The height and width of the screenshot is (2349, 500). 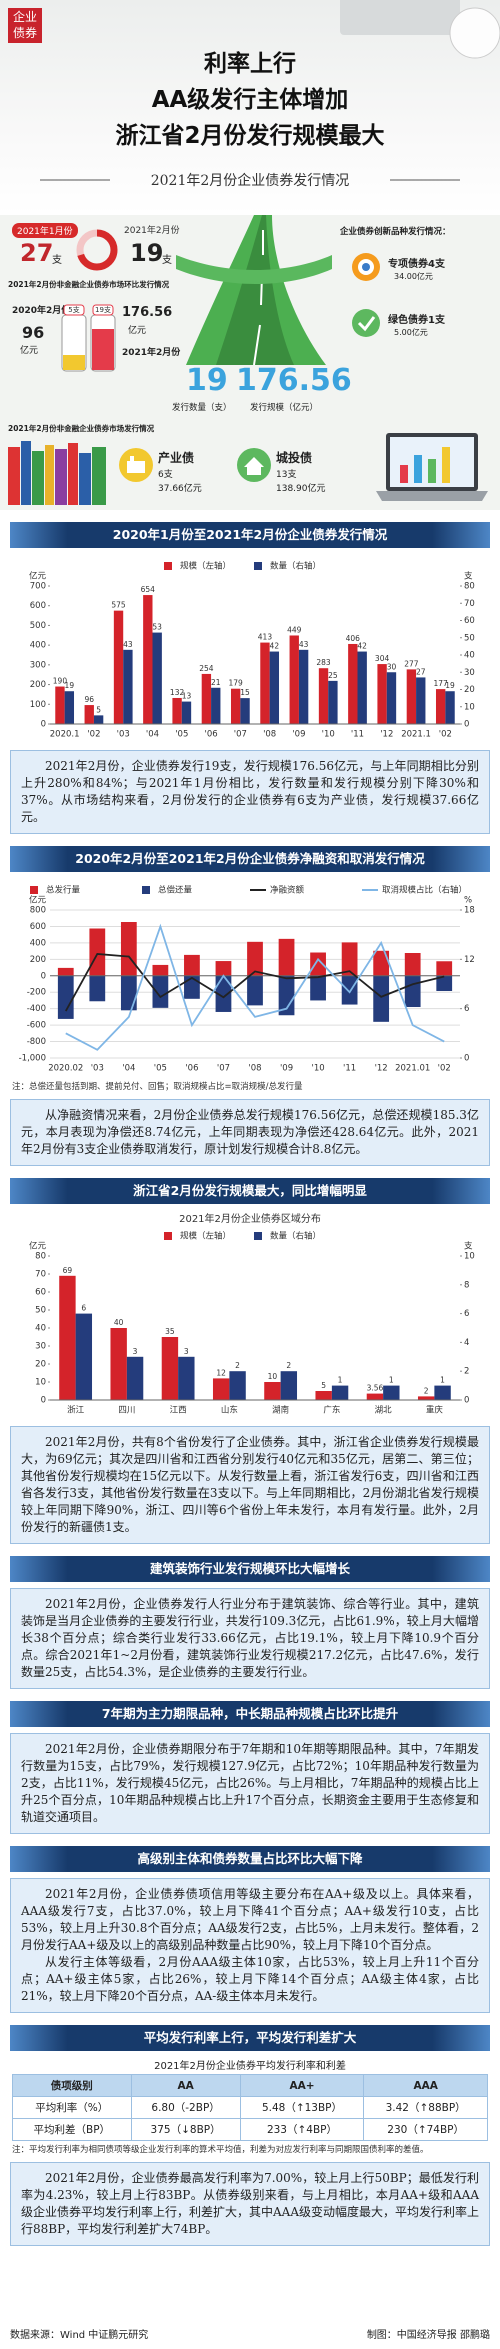 What do you see at coordinates (331, 1410) in the screenshot?
I see `x-tick-label: 广东` at bounding box center [331, 1410].